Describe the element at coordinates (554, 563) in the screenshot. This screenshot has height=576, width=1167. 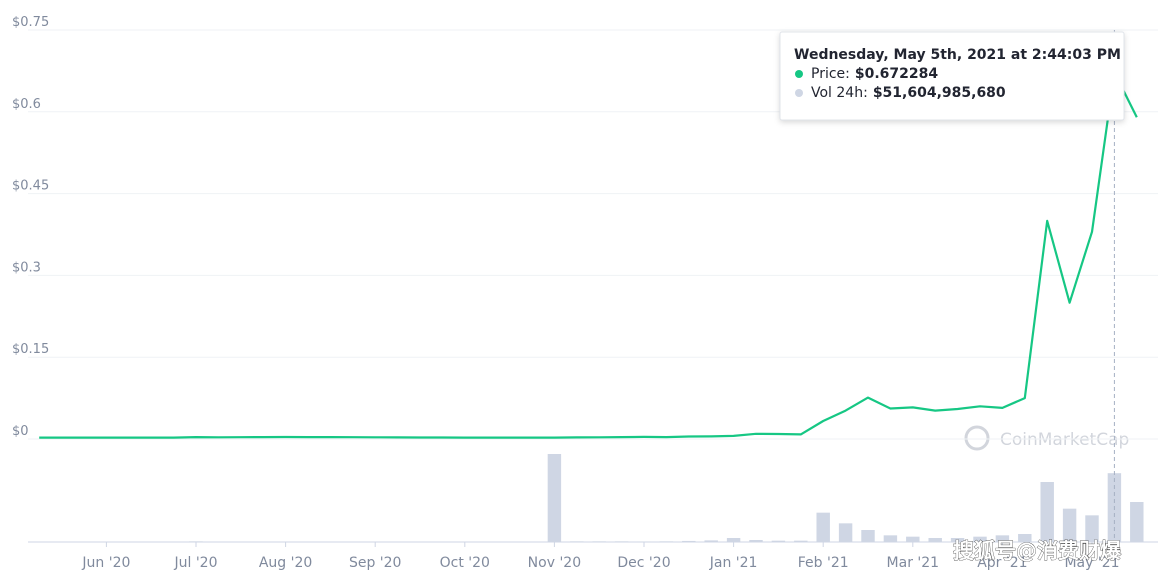
I see `x-tick-label: Nov '20` at that location.